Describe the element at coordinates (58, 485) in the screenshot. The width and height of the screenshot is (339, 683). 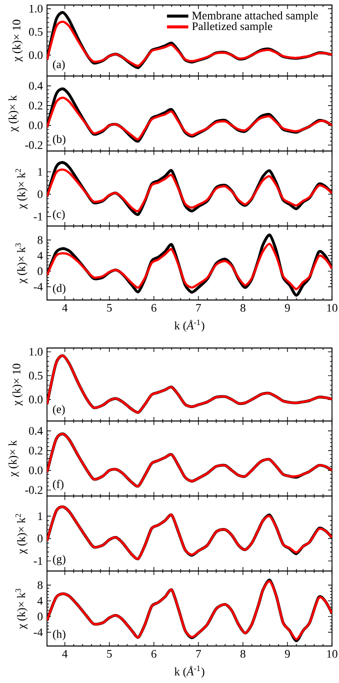
I see `annotation: (f)` at that location.